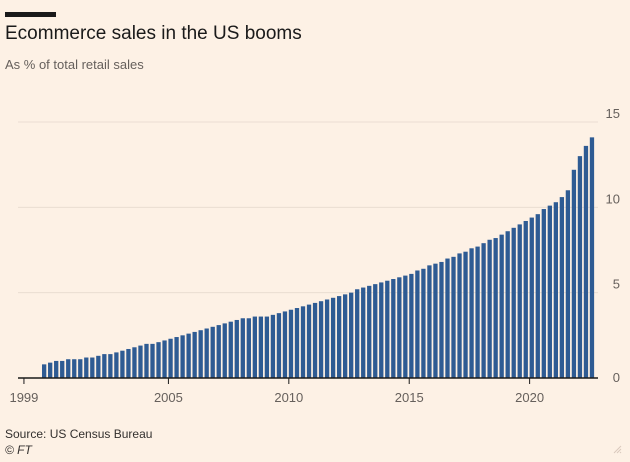 The height and width of the screenshot is (462, 630). What do you see at coordinates (23, 397) in the screenshot?
I see `x-tick-label: 1999` at bounding box center [23, 397].